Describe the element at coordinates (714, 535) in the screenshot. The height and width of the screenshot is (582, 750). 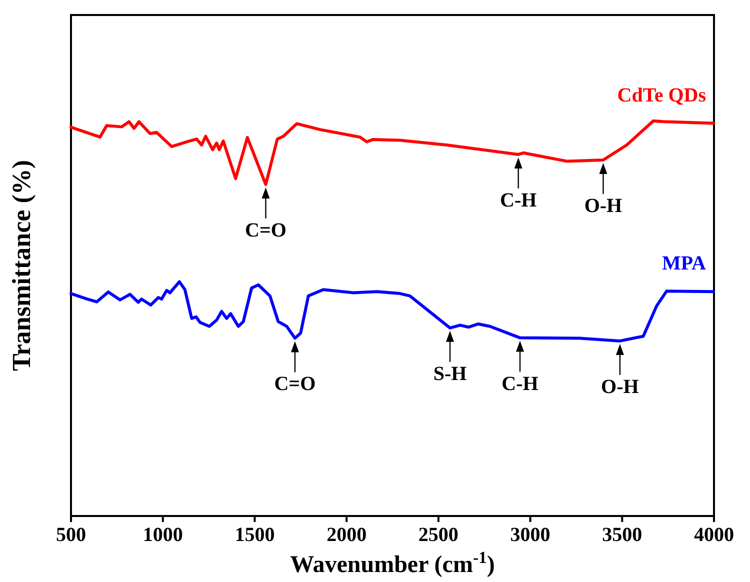
I see `x-tick-label: 4000` at that location.